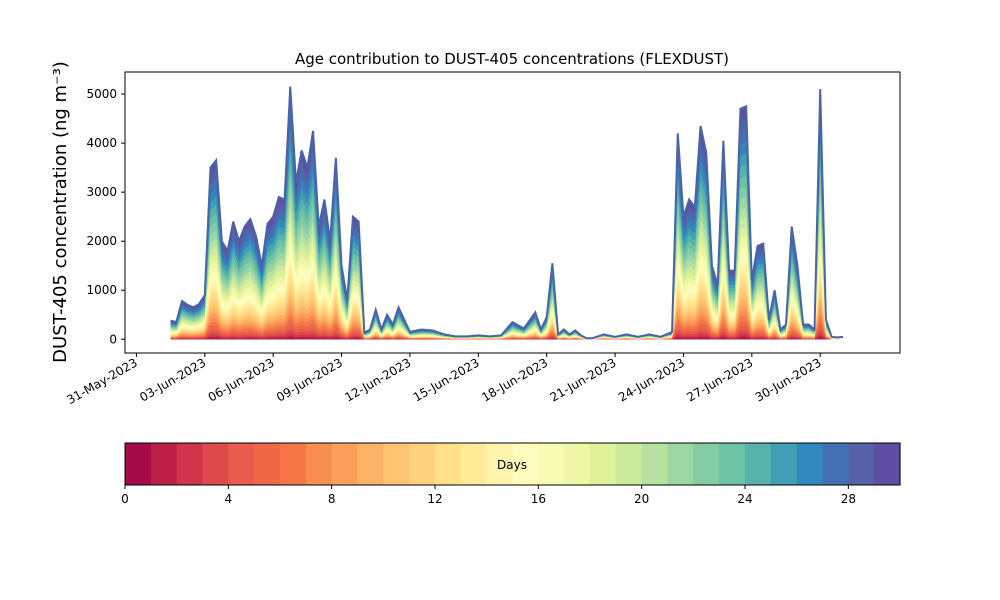 This screenshot has width=1000, height=600. I want to click on colorbar-tick-label: 16, so click(538, 499).